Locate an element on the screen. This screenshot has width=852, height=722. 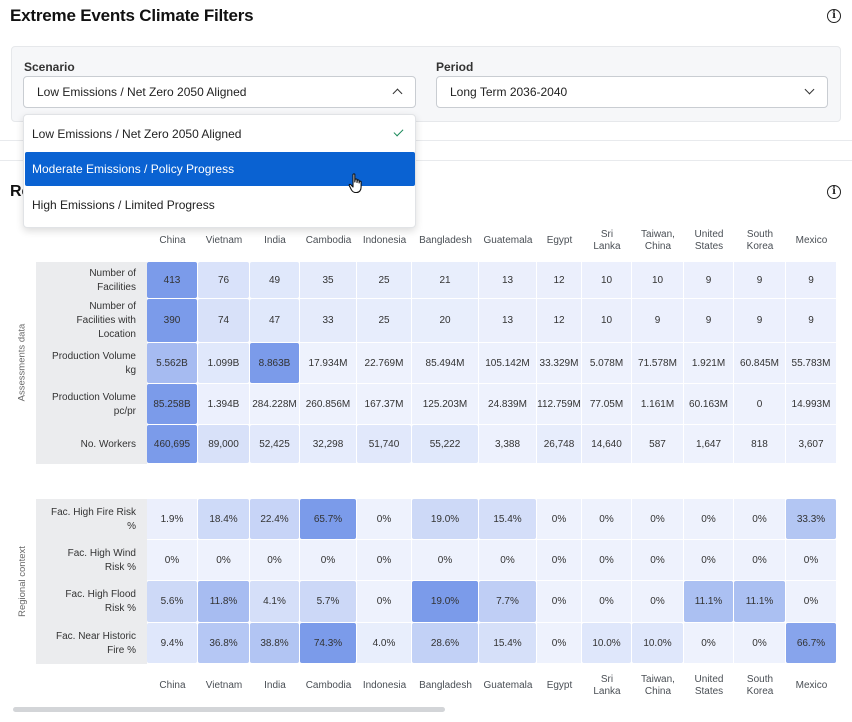
table-cell: 105.142M is located at coordinates (507, 363).